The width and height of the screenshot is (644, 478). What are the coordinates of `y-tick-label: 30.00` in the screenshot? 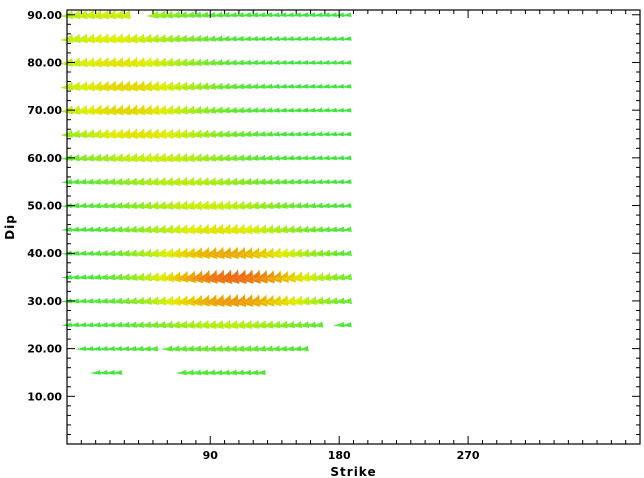 It's located at (44, 301).